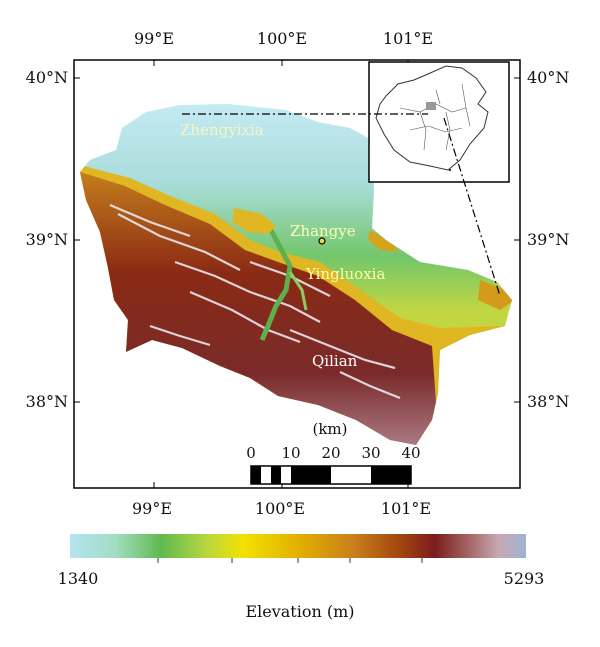 Image resolution: width=600 pixels, height=647 pixels. Describe the element at coordinates (78, 578) in the screenshot. I see `legend-min: 1340` at that location.